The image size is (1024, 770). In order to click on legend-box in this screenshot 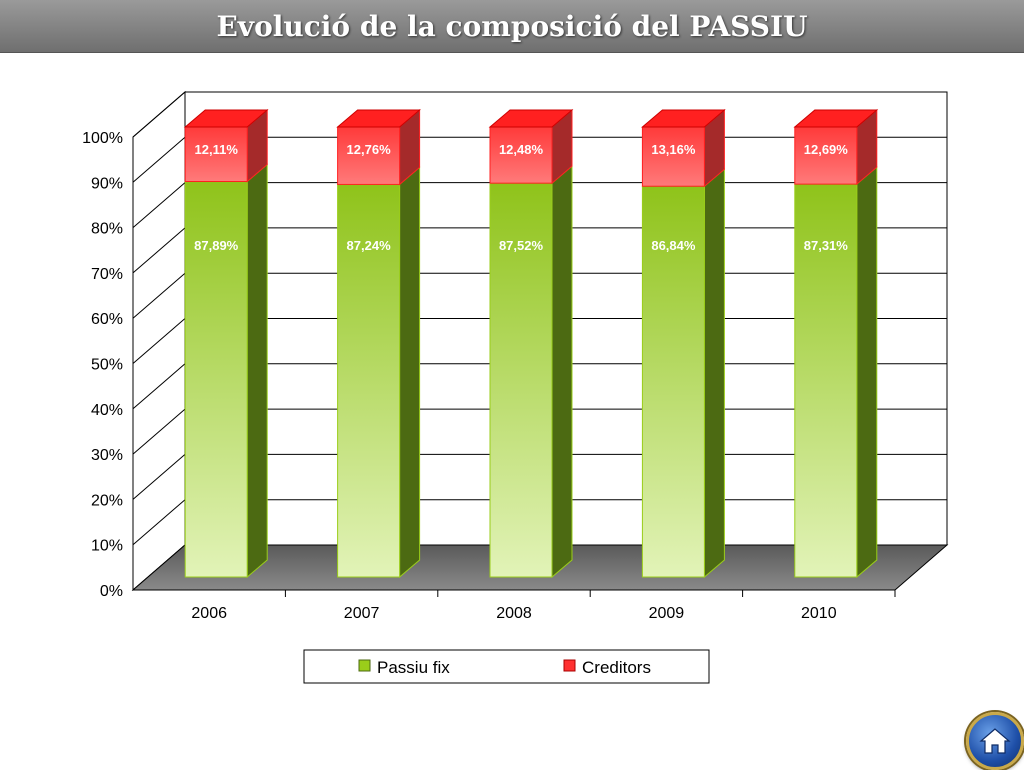, I will do `click(506, 666)`.